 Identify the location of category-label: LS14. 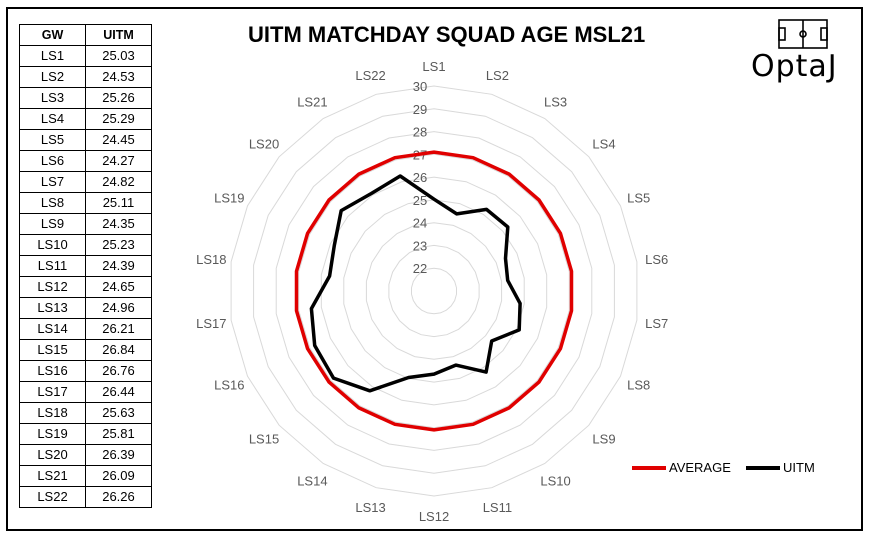
(312, 480).